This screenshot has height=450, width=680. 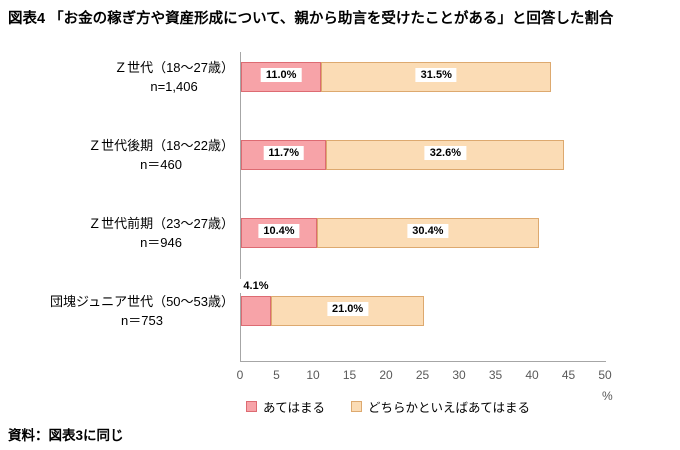 I want to click on value-label: 21.0%, so click(x=347, y=309).